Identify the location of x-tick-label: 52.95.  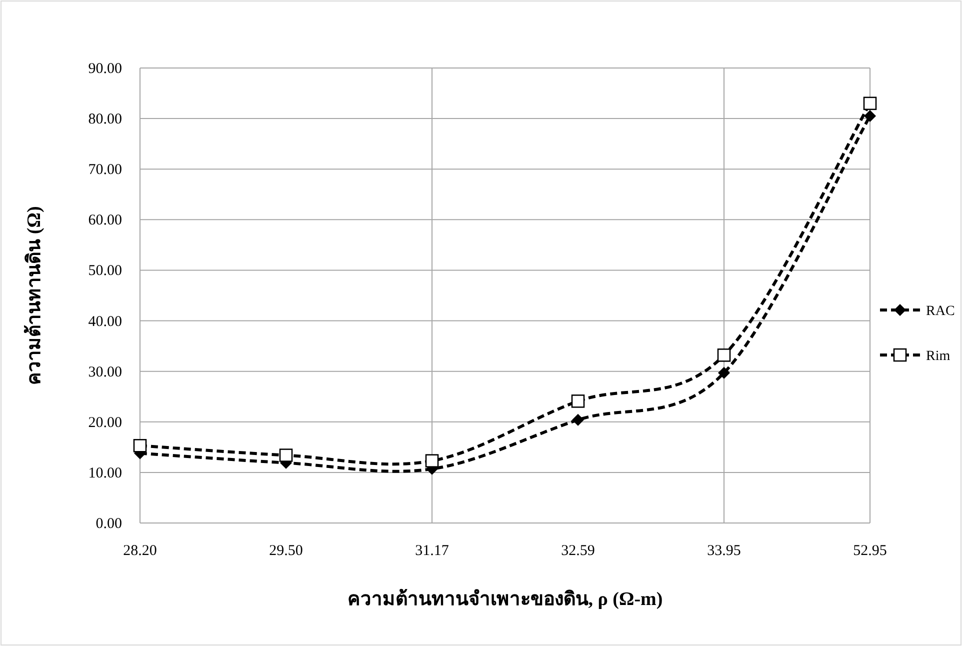
(870, 551).